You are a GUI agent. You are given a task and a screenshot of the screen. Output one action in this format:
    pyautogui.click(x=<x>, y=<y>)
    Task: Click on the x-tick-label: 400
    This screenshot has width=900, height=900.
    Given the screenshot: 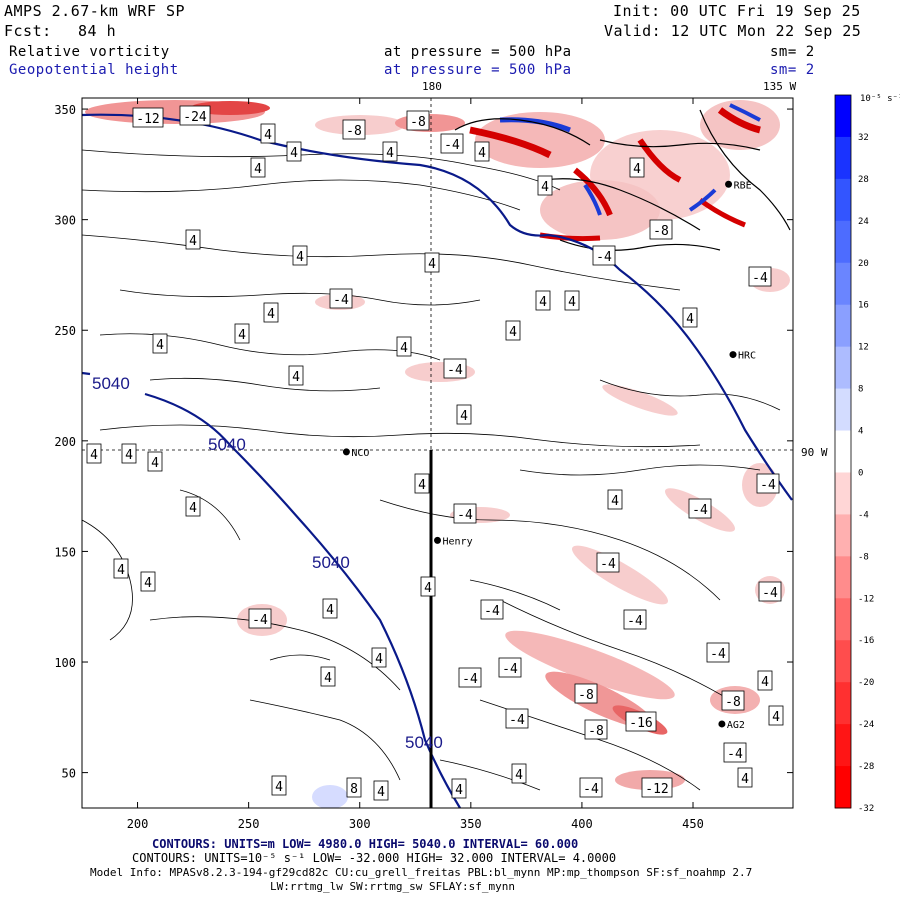 What is the action you would take?
    pyautogui.click(x=582, y=824)
    